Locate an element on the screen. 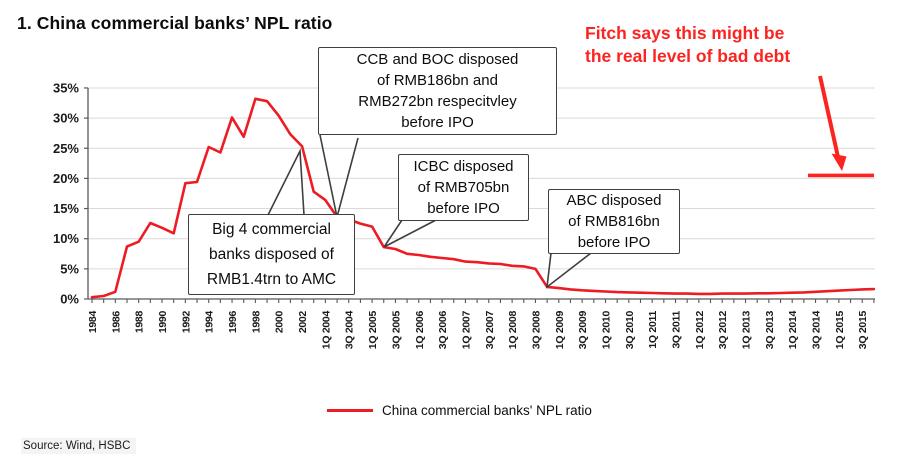  svg-text: 3Q 2009 is located at coordinates (583, 330).